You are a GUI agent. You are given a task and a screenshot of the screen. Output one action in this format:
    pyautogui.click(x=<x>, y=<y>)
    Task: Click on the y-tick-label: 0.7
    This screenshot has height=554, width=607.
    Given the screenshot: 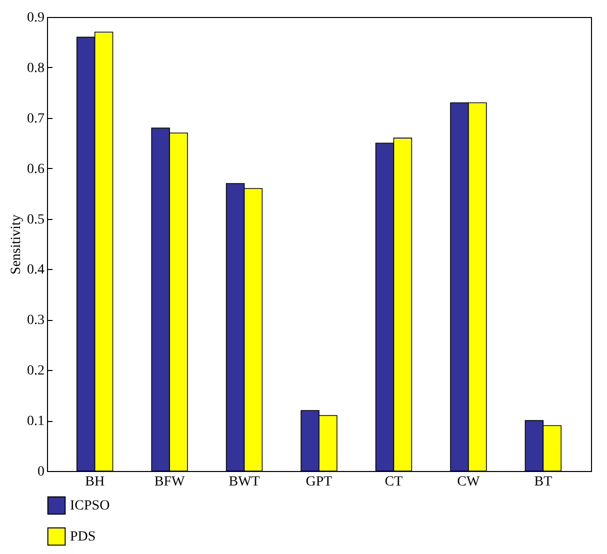 What is the action you would take?
    pyautogui.click(x=35, y=118)
    